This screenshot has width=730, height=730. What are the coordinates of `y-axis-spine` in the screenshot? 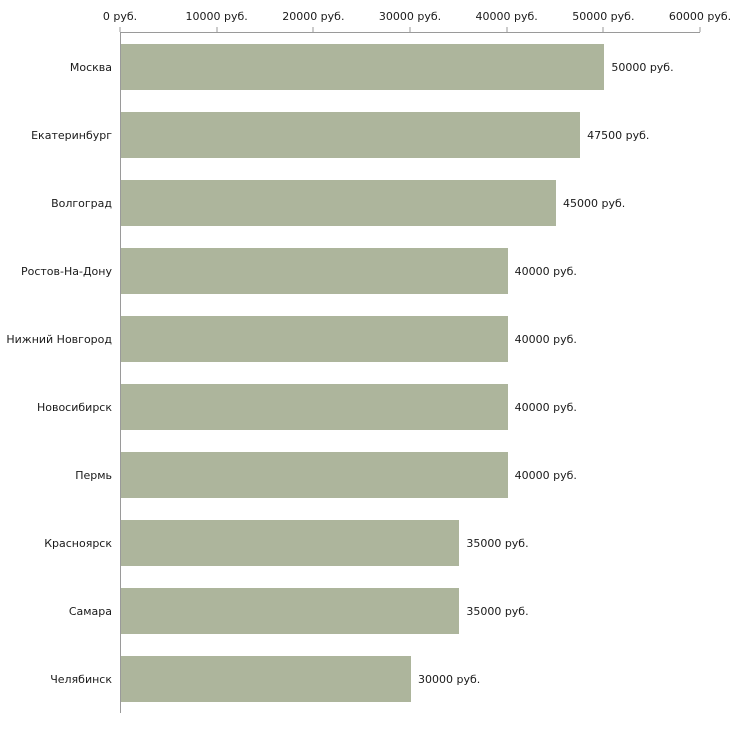 It's located at (120, 372).